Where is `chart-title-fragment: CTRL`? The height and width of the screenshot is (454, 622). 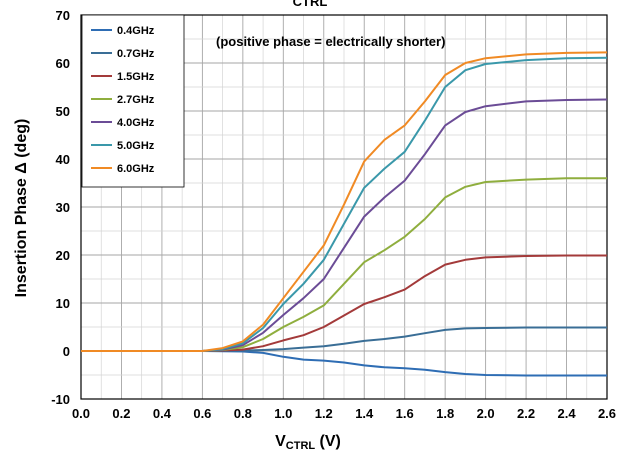 chart-title-fragment: CTRL is located at coordinates (310, 4).